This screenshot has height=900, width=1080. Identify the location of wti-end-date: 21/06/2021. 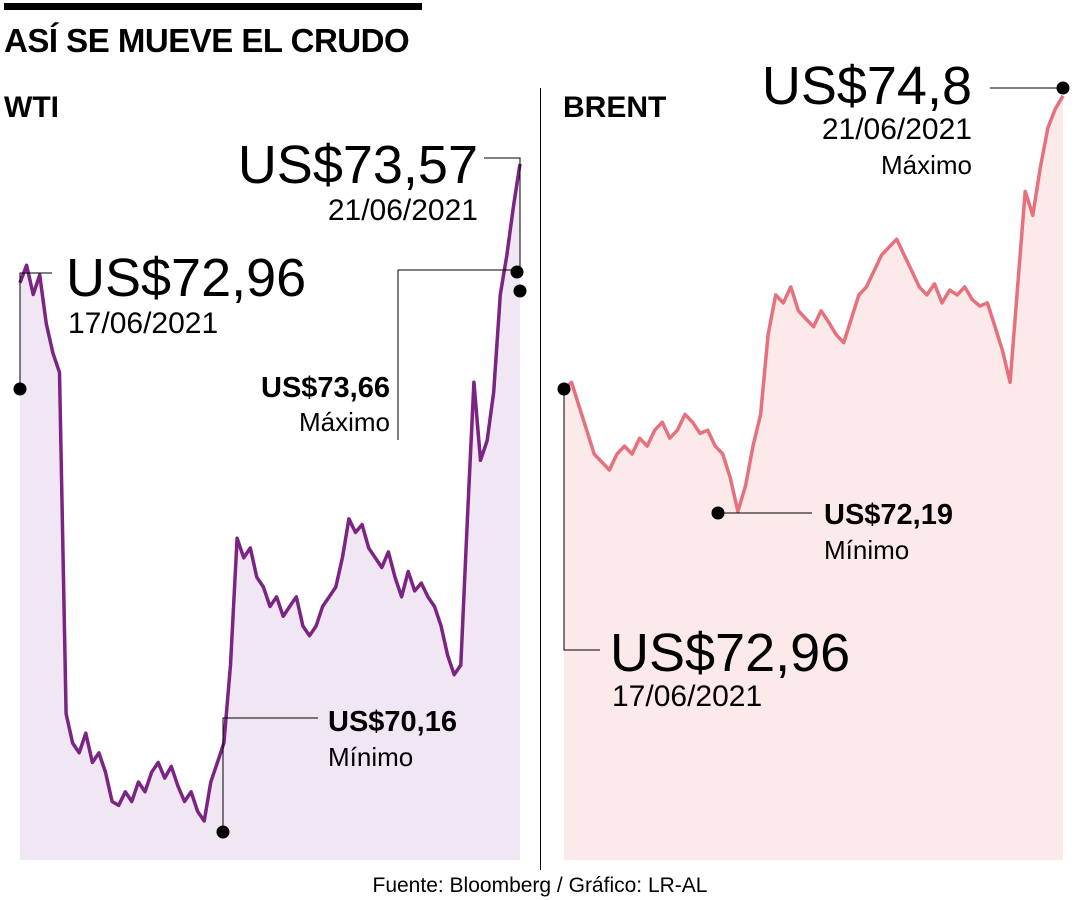
(403, 210).